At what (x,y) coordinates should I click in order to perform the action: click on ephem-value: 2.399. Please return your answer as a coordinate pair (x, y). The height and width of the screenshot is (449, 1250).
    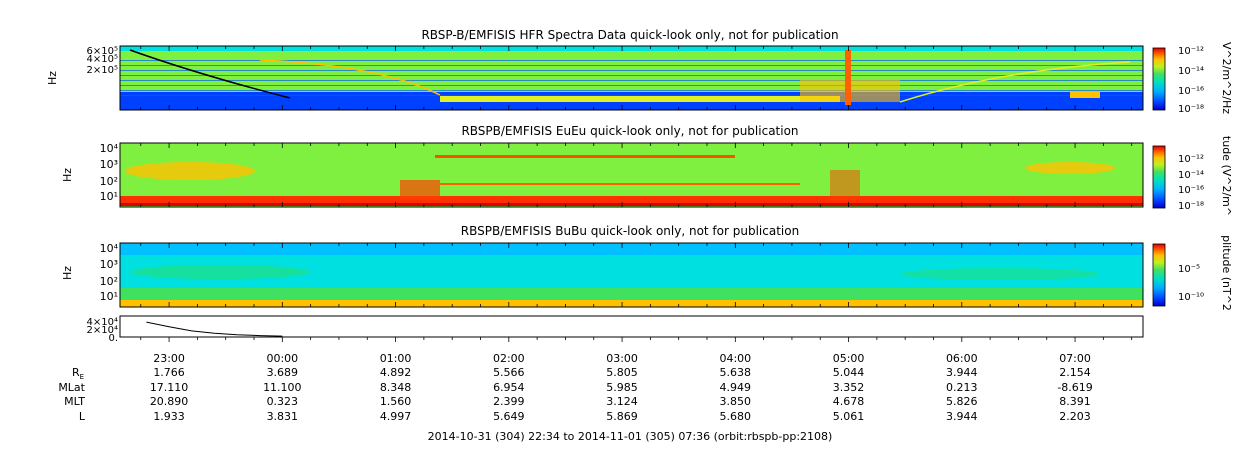
    Looking at the image, I should click on (509, 401).